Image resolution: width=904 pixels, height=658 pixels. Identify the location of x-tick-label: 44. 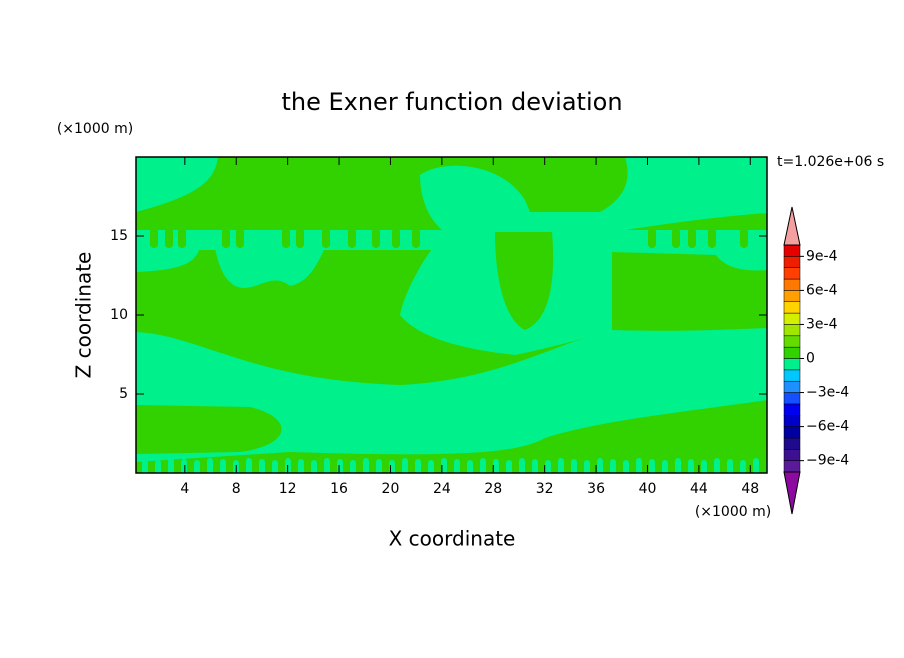
(699, 489).